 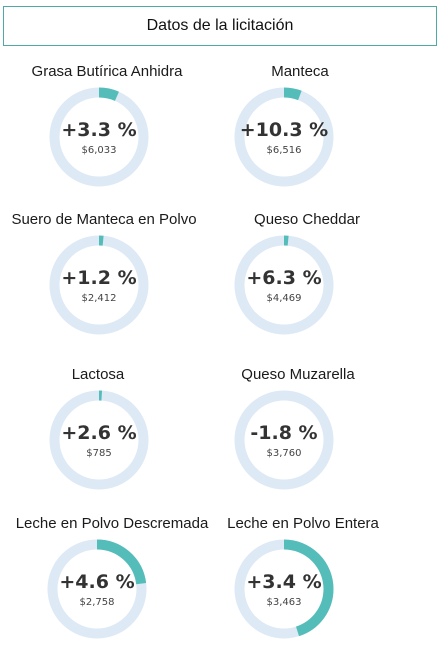 I want to click on product-card-manteca: Manteca +10.3 % $6,516, so click(x=300, y=138).